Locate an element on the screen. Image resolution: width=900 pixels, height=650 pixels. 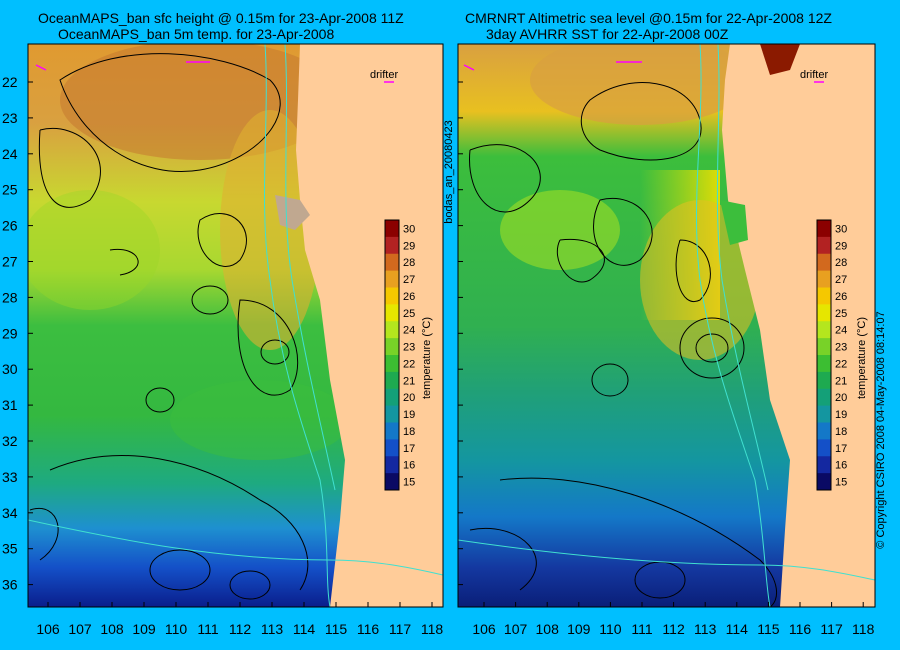
lon-tick-label: 111 is located at coordinates (641, 629).